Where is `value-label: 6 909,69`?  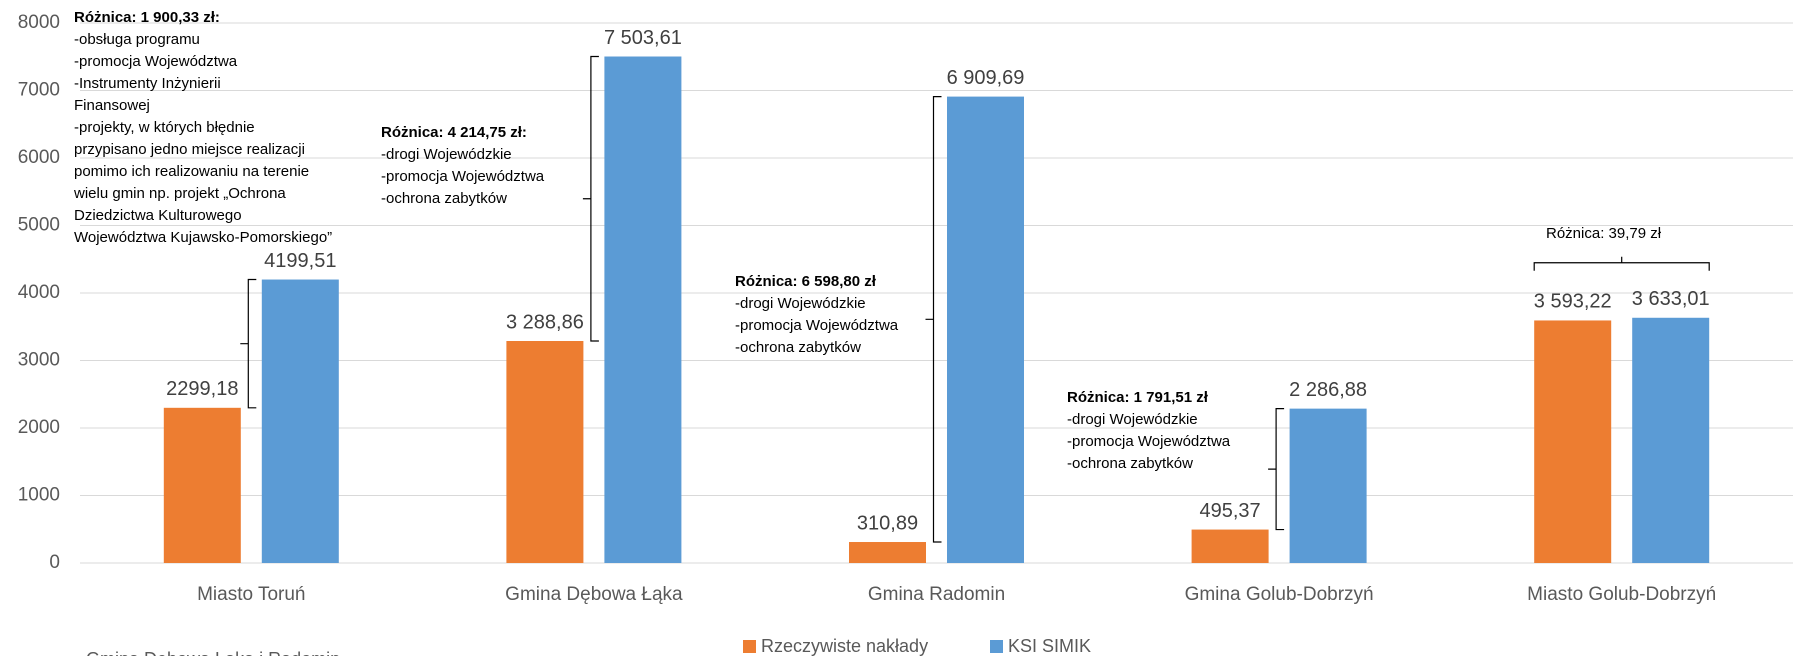 value-label: 6 909,69 is located at coordinates (986, 78).